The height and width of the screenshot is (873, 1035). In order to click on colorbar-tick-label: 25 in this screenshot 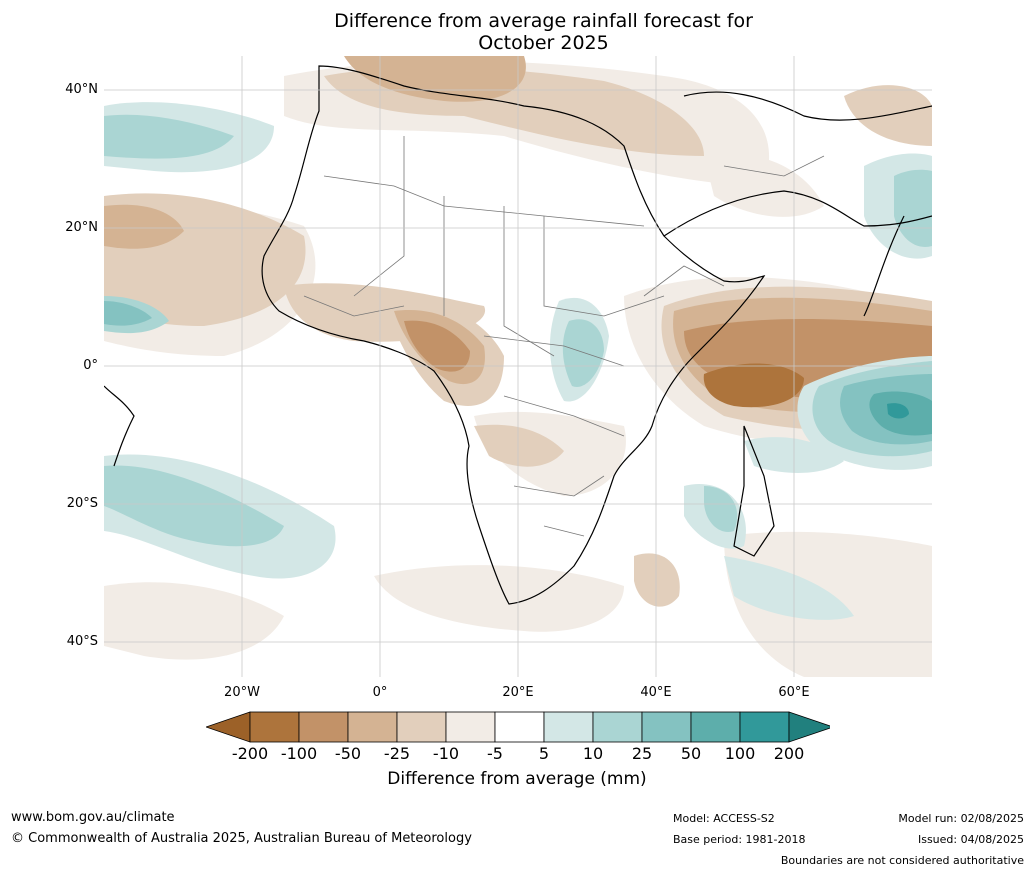, I will do `click(642, 753)`.